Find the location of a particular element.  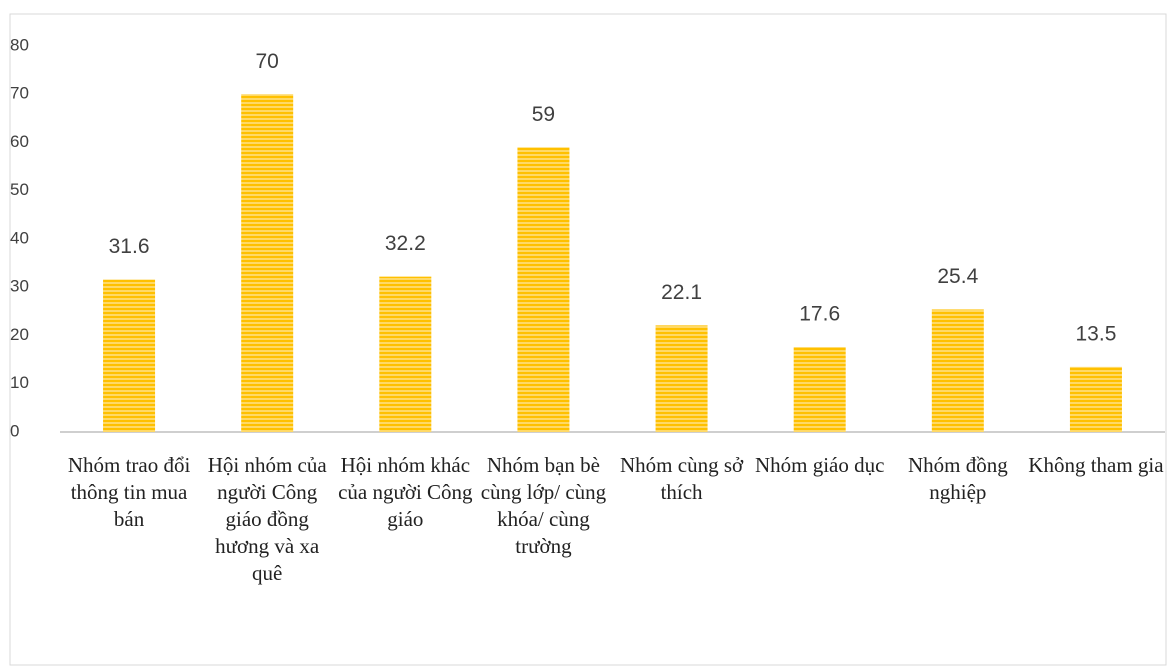

y-tick-label: 50 is located at coordinates (19, 189).